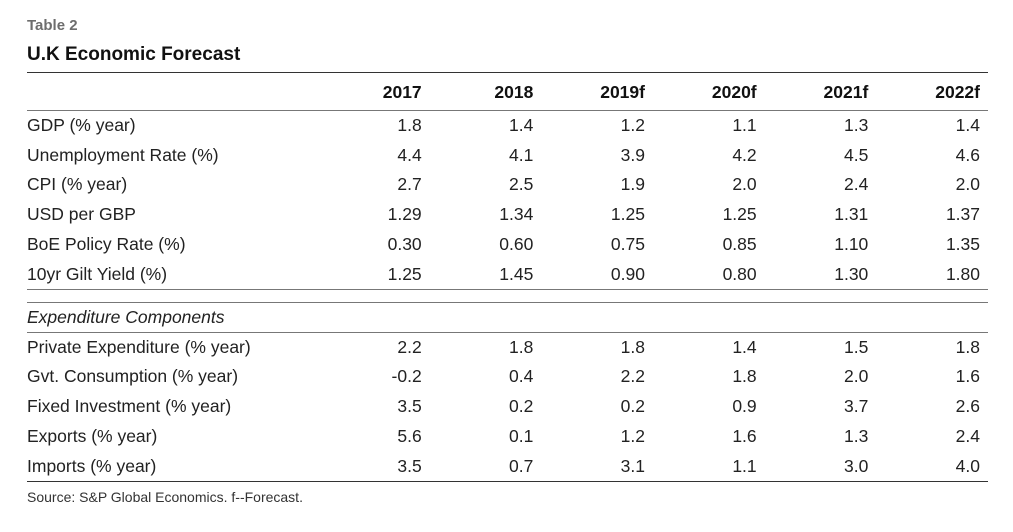 The width and height of the screenshot is (1013, 532). What do you see at coordinates (856, 465) in the screenshot?
I see `table-cell: 3.0` at bounding box center [856, 465].